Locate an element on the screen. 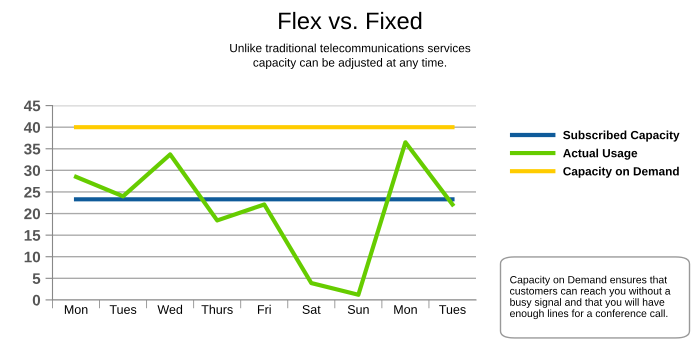 This screenshot has width=700, height=352. y-tick-label: 0 is located at coordinates (36, 300).